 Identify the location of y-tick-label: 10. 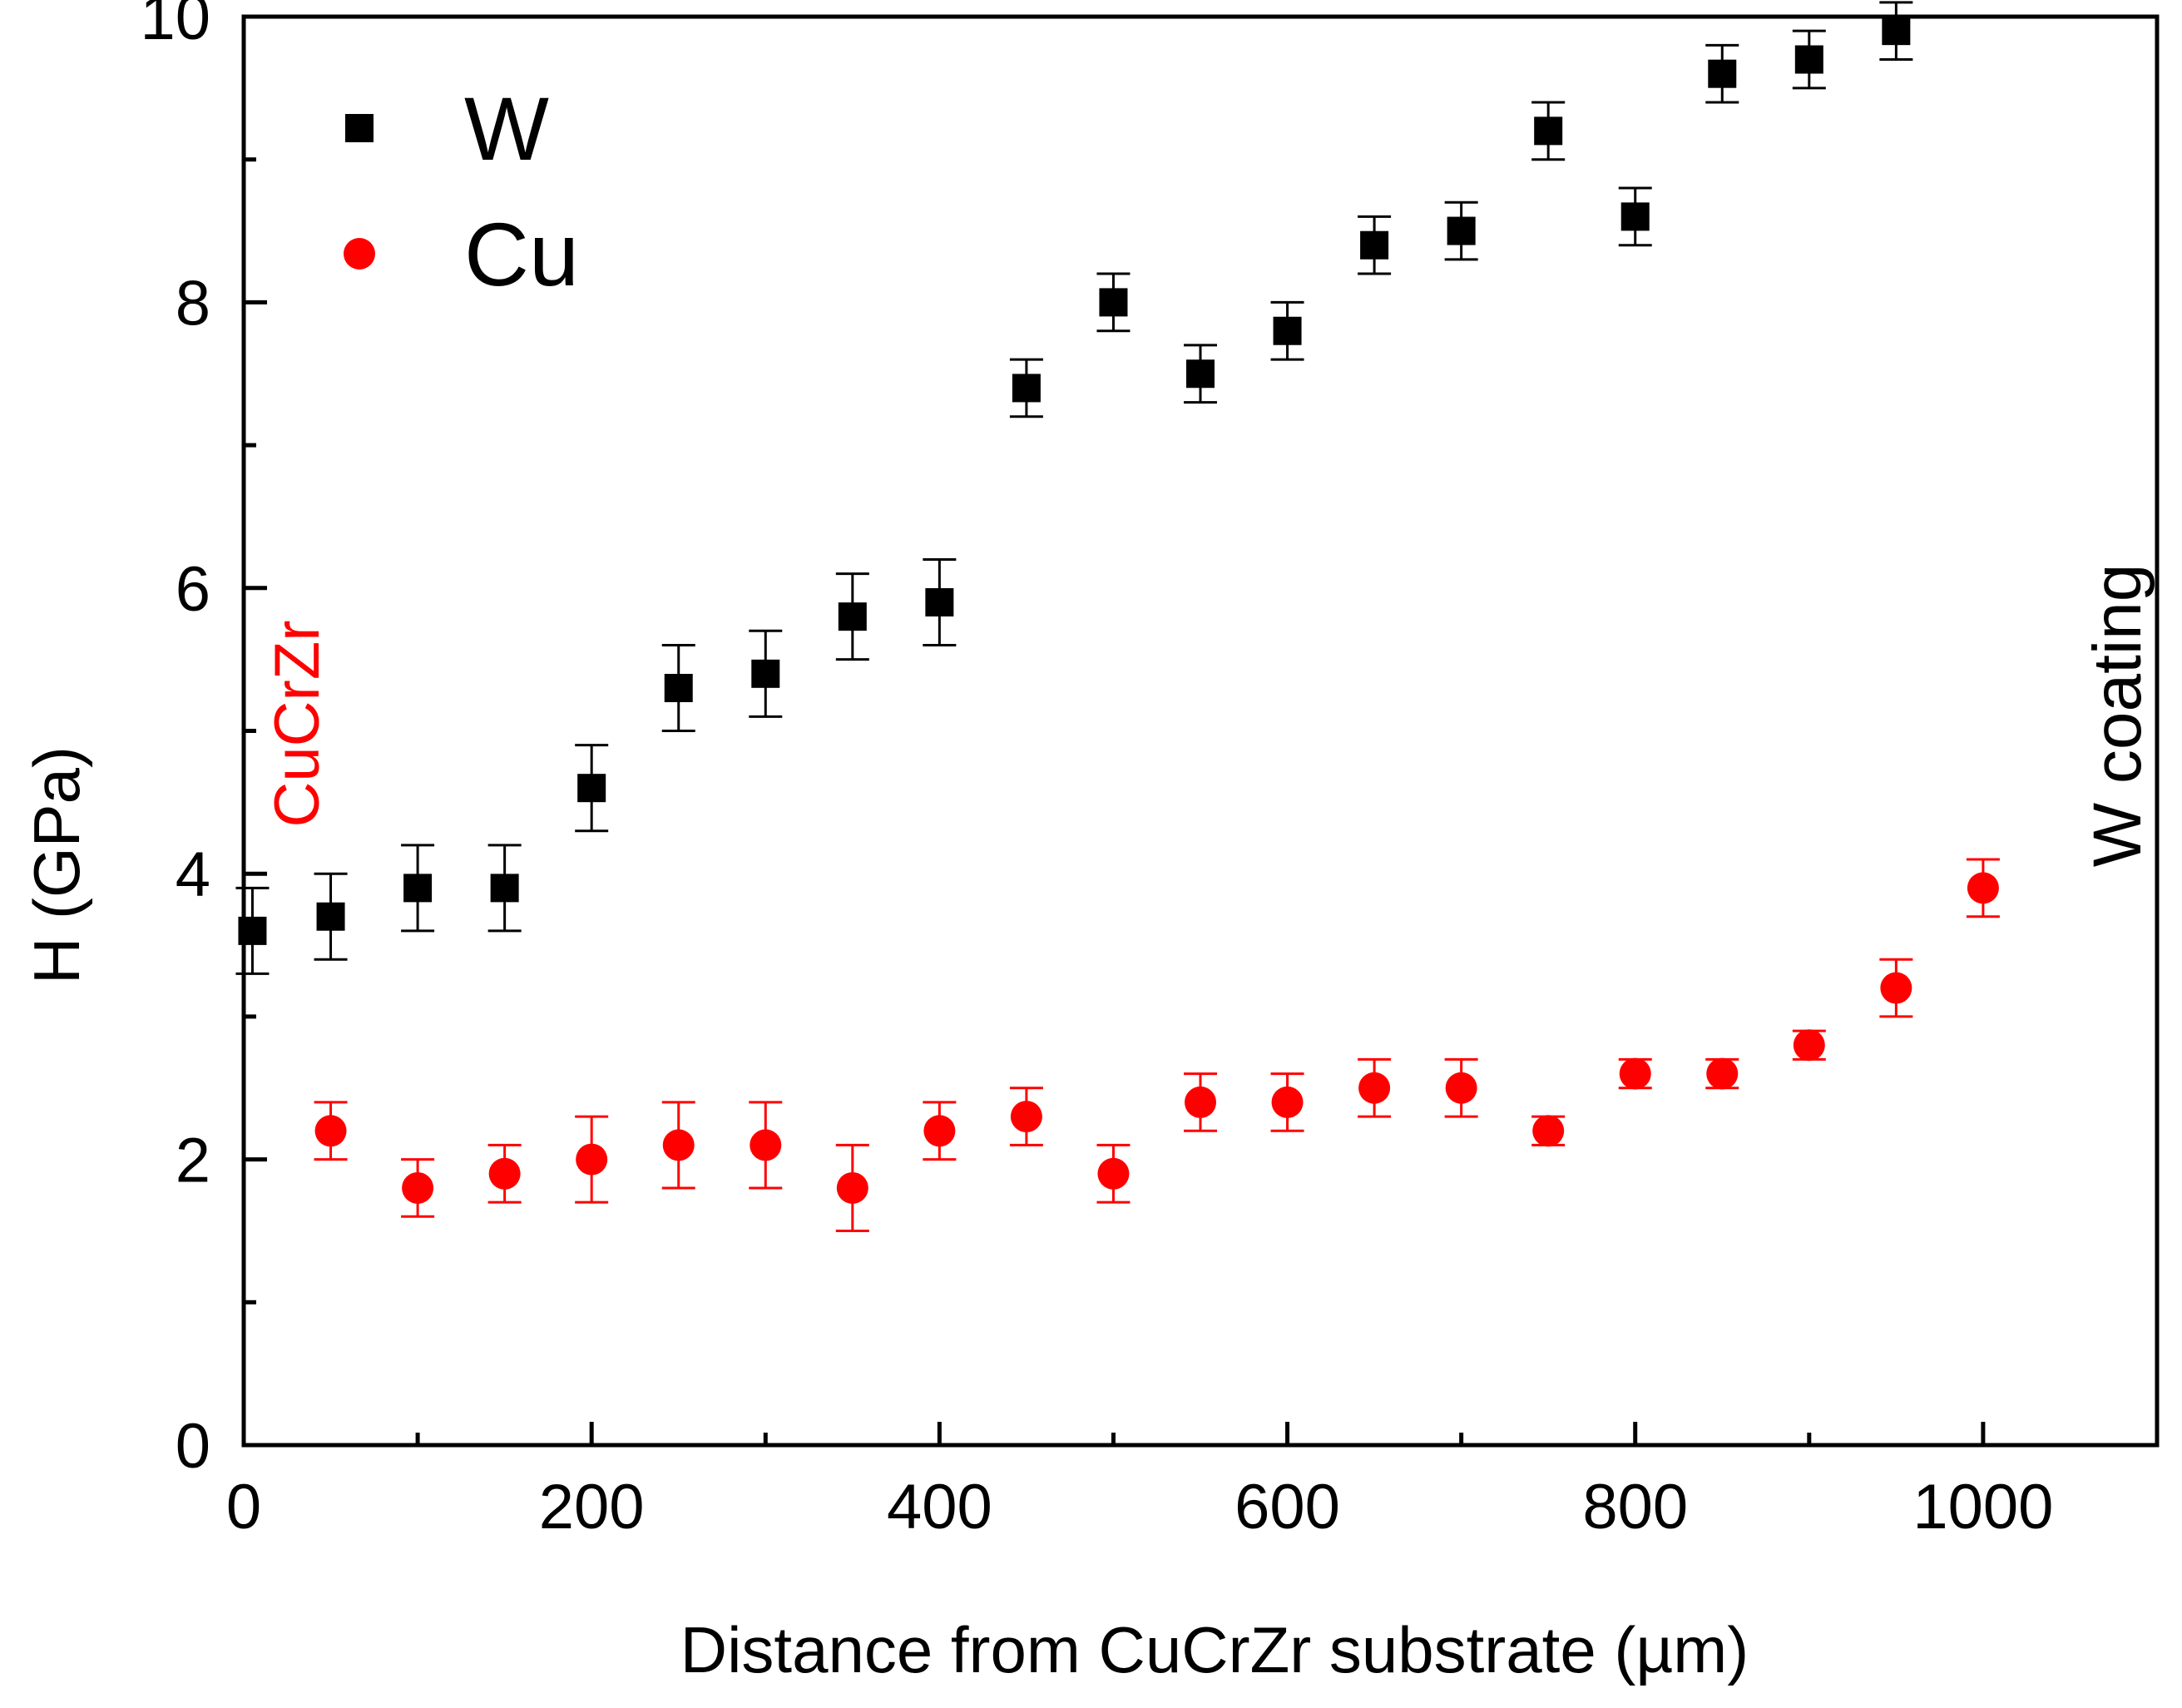
(175, 27).